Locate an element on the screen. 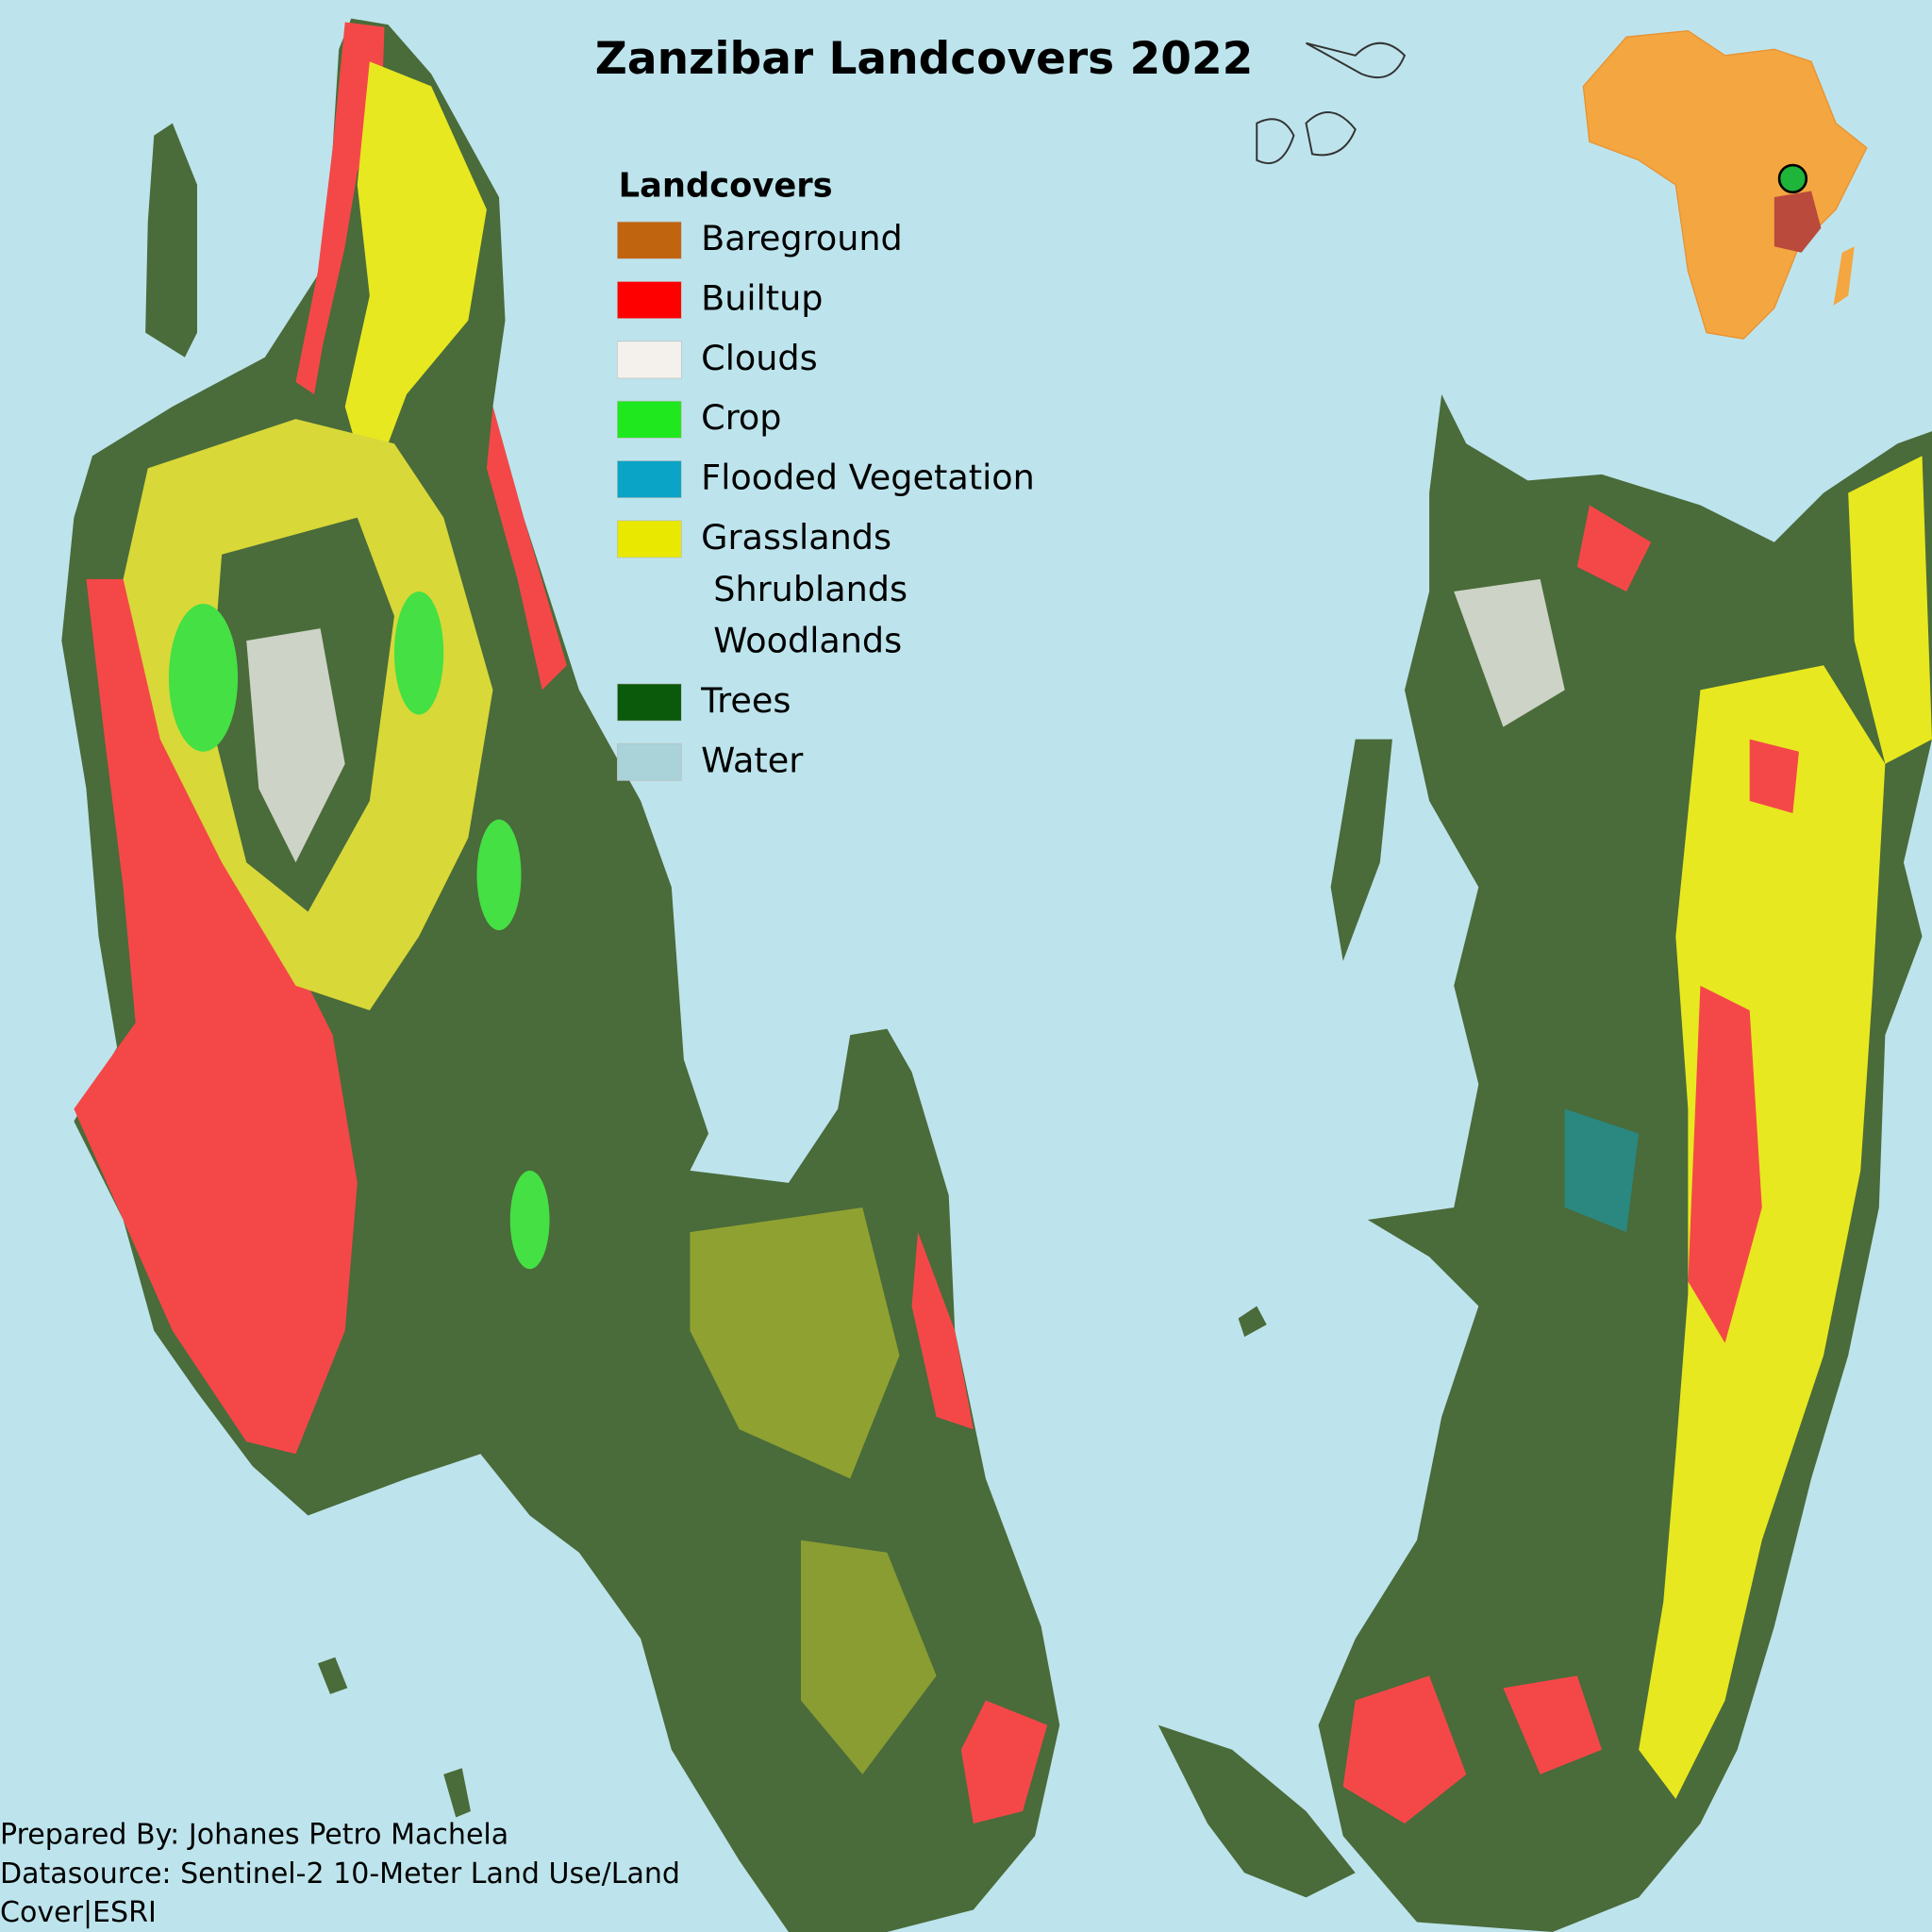 The image size is (1932, 1932). madagascar is located at coordinates (1844, 276).